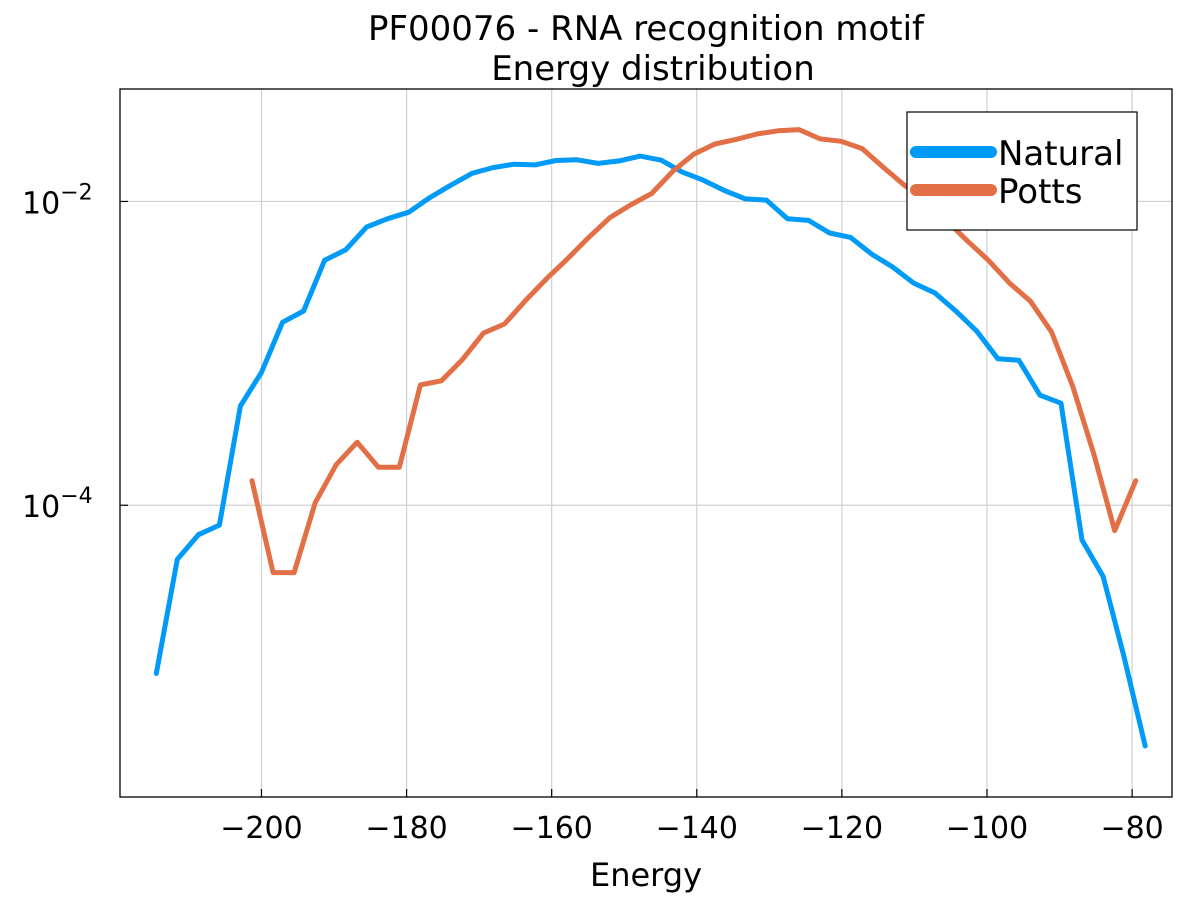  Describe the element at coordinates (987, 828) in the screenshot. I see `x-tick-label: −100` at that location.